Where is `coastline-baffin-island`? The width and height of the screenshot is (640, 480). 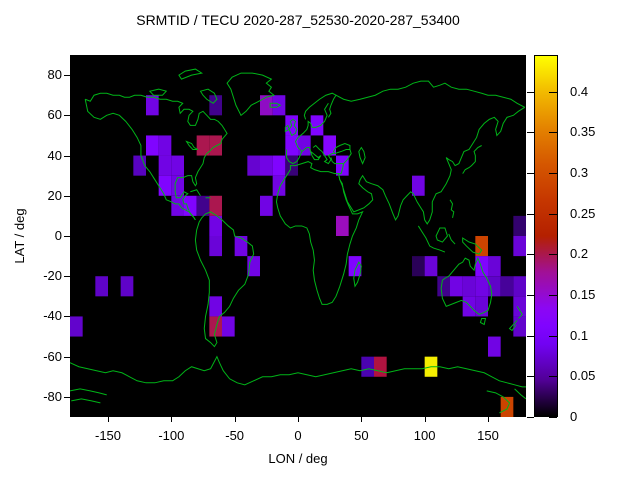 coastline-baffin-island is located at coordinates (208, 96).